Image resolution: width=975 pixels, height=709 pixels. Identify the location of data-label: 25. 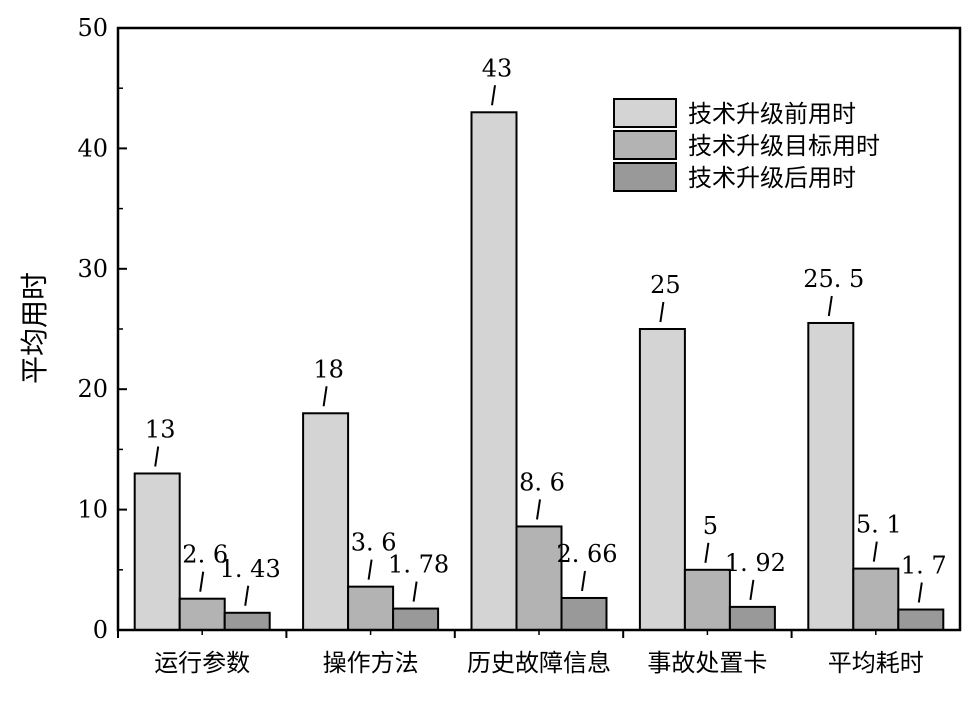
(665, 285).